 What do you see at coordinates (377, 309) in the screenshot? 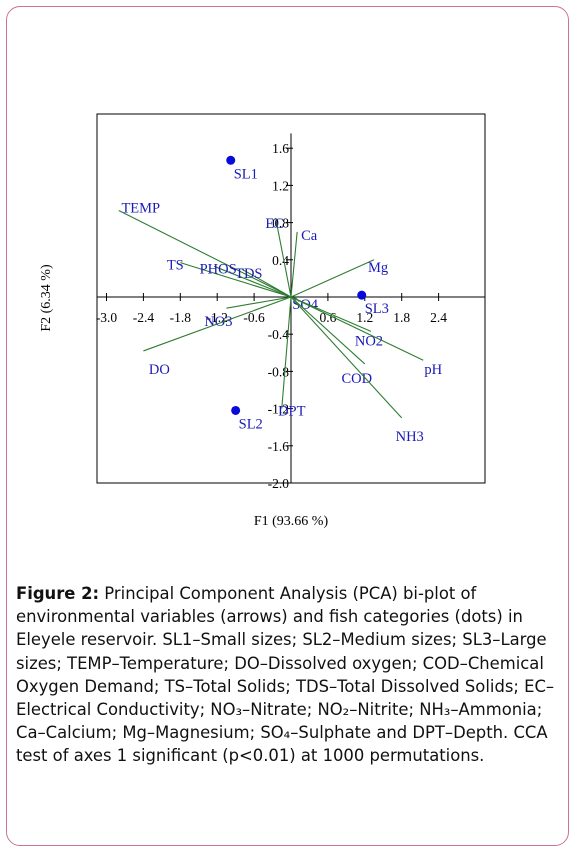
I see `point-label-sl3: SL3` at bounding box center [377, 309].